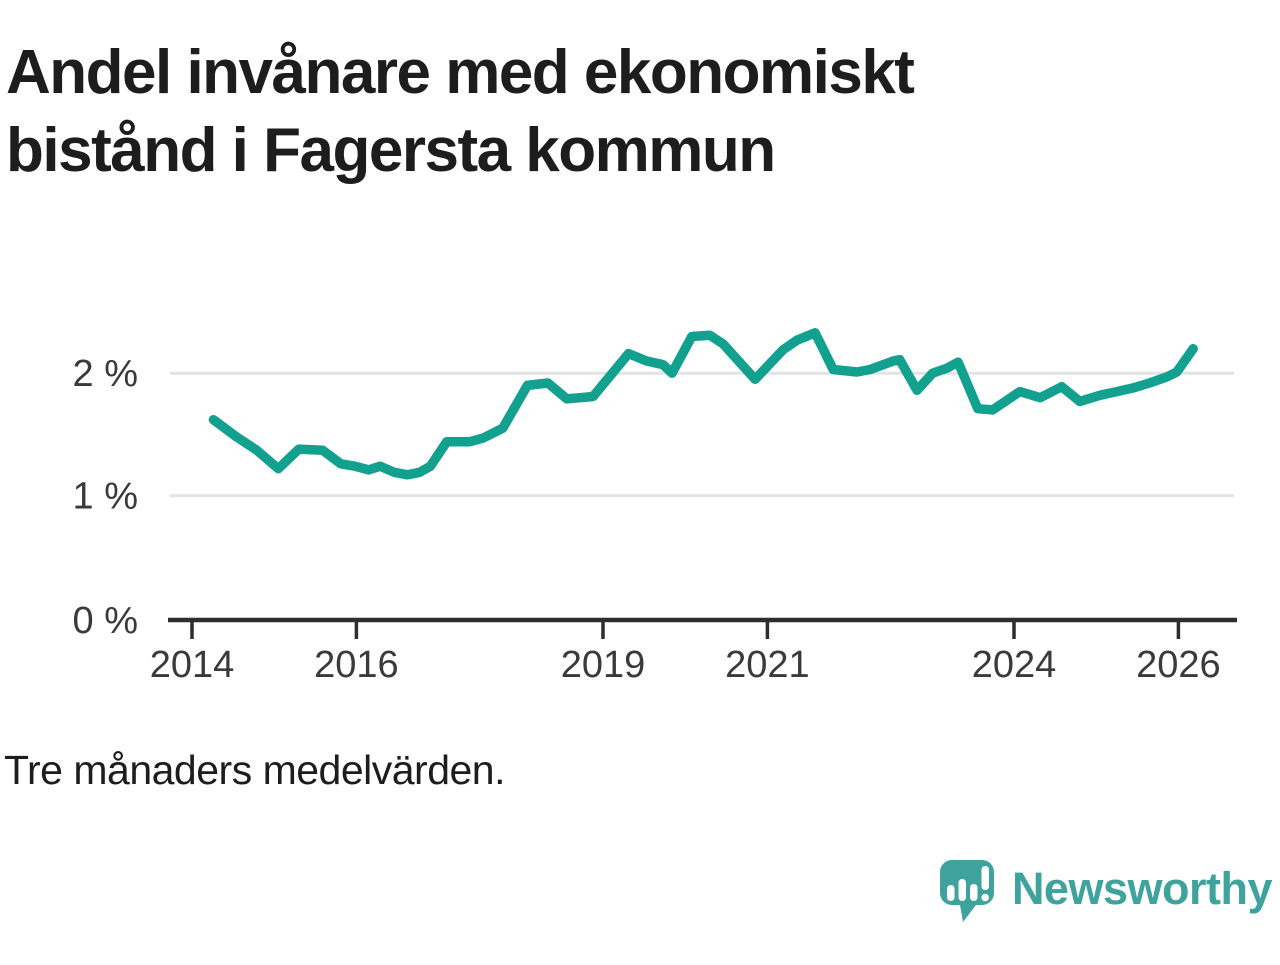  What do you see at coordinates (105, 497) in the screenshot?
I see `y-tick-label: 1 %` at bounding box center [105, 497].